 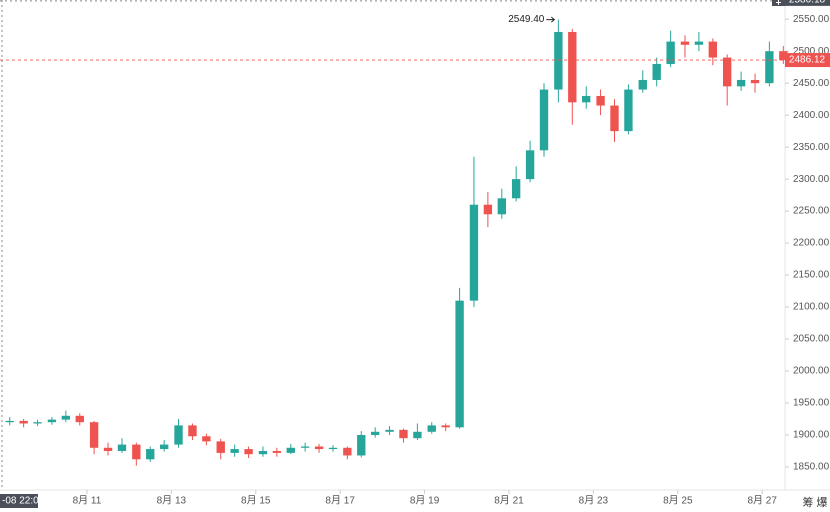 I want to click on crosshair-price-box, so click(x=807, y=3).